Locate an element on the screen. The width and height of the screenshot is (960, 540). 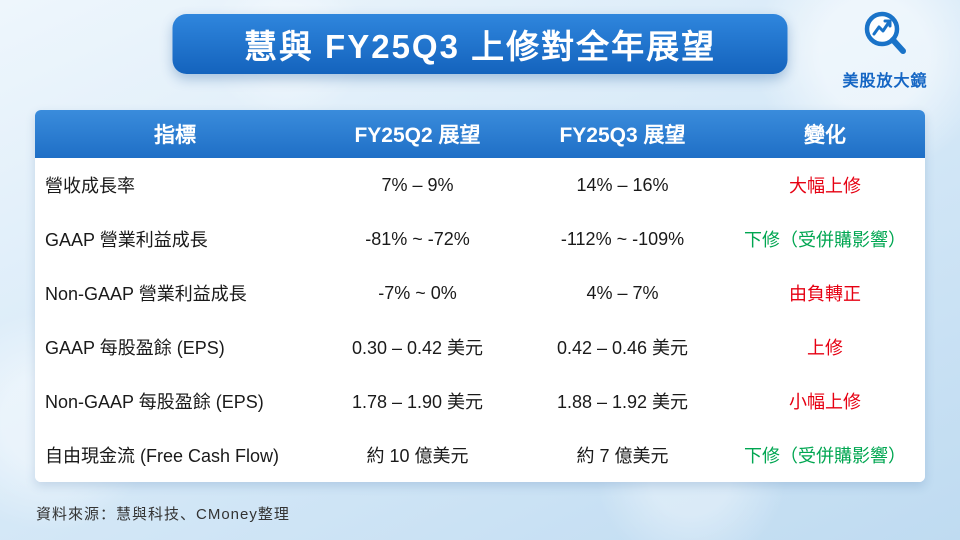
q3-value: -112% ~ -109% is located at coordinates (622, 238).